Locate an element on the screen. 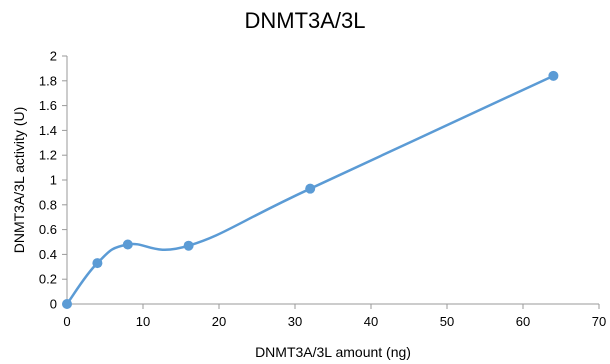 The width and height of the screenshot is (610, 364). y-tick-label: 2 is located at coordinates (53, 56).